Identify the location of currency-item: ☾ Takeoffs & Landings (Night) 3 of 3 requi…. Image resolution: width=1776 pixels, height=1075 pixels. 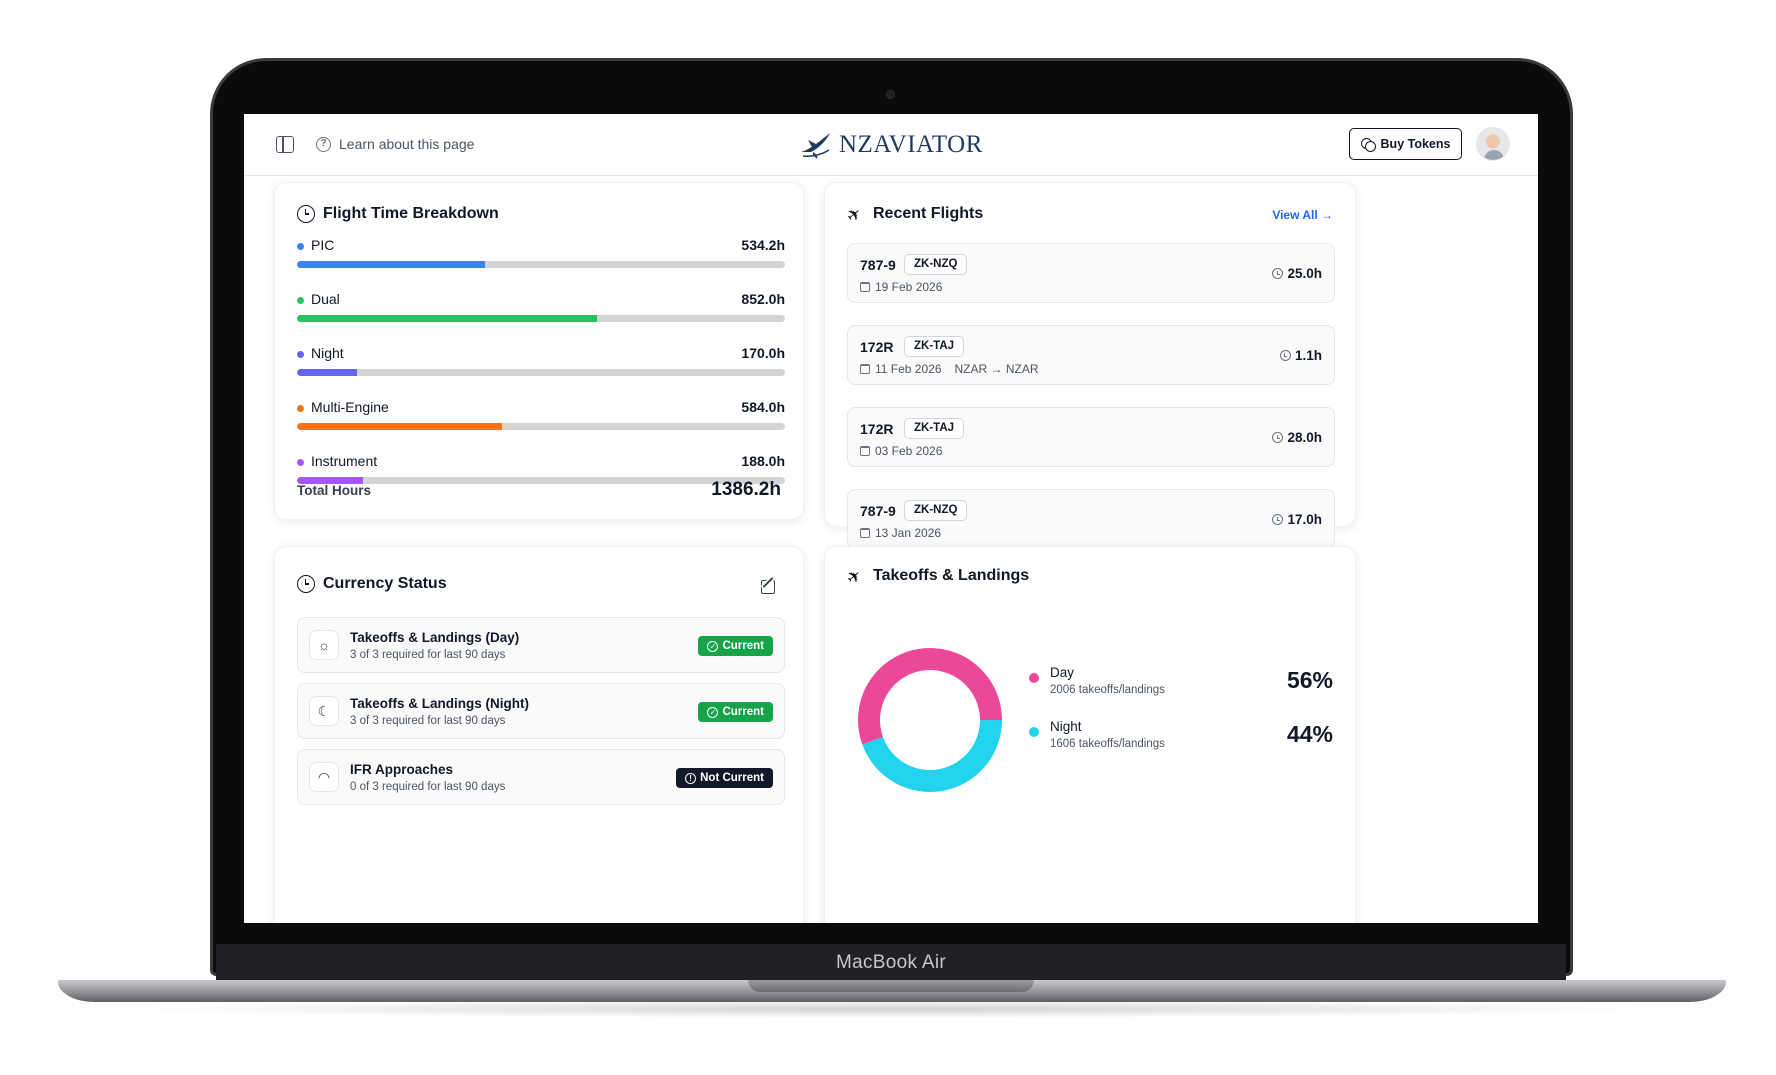
(541, 711).